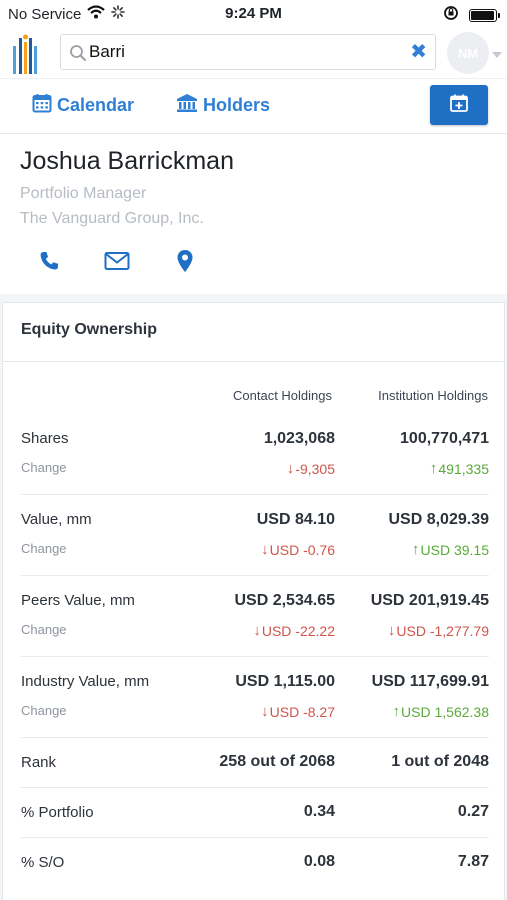  I want to click on column-header-contact: Contact Holdings, so click(282, 395).